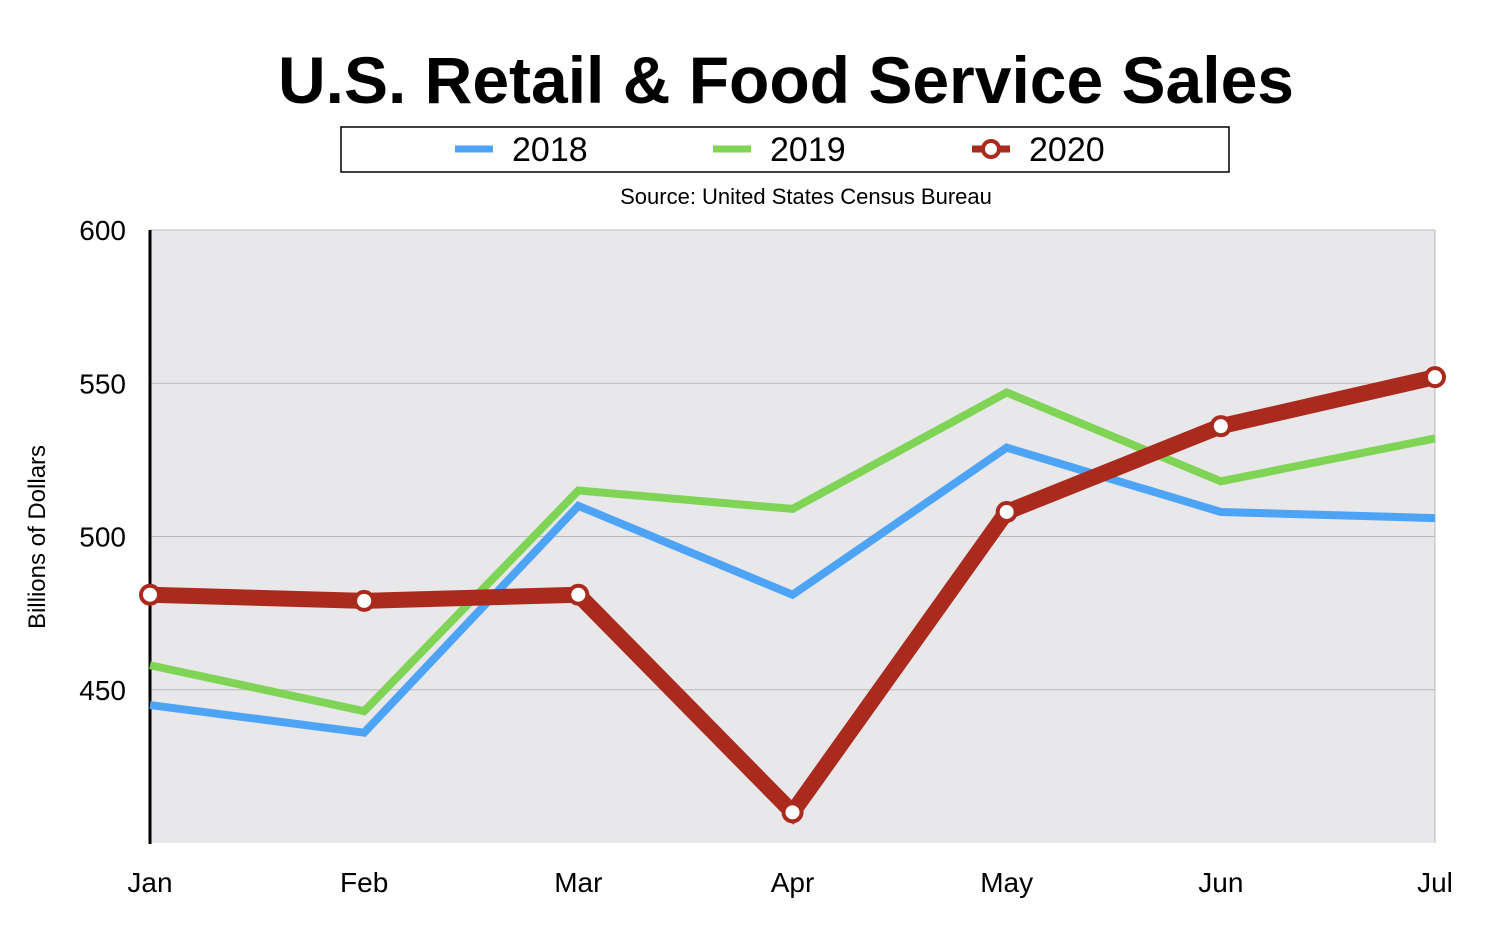 The image size is (1506, 943). I want to click on legend-label: 2019, so click(808, 150).